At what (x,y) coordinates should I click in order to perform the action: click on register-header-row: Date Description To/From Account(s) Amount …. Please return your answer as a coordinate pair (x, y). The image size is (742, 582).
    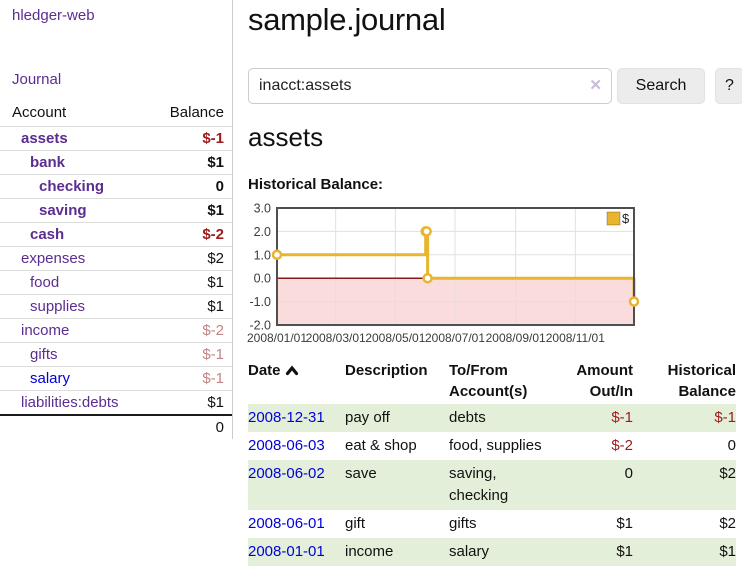
    Looking at the image, I should click on (492, 381).